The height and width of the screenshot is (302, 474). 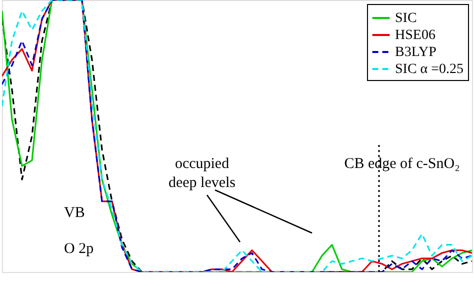 What do you see at coordinates (406, 18) in the screenshot?
I see `legend-label: SIC` at bounding box center [406, 18].